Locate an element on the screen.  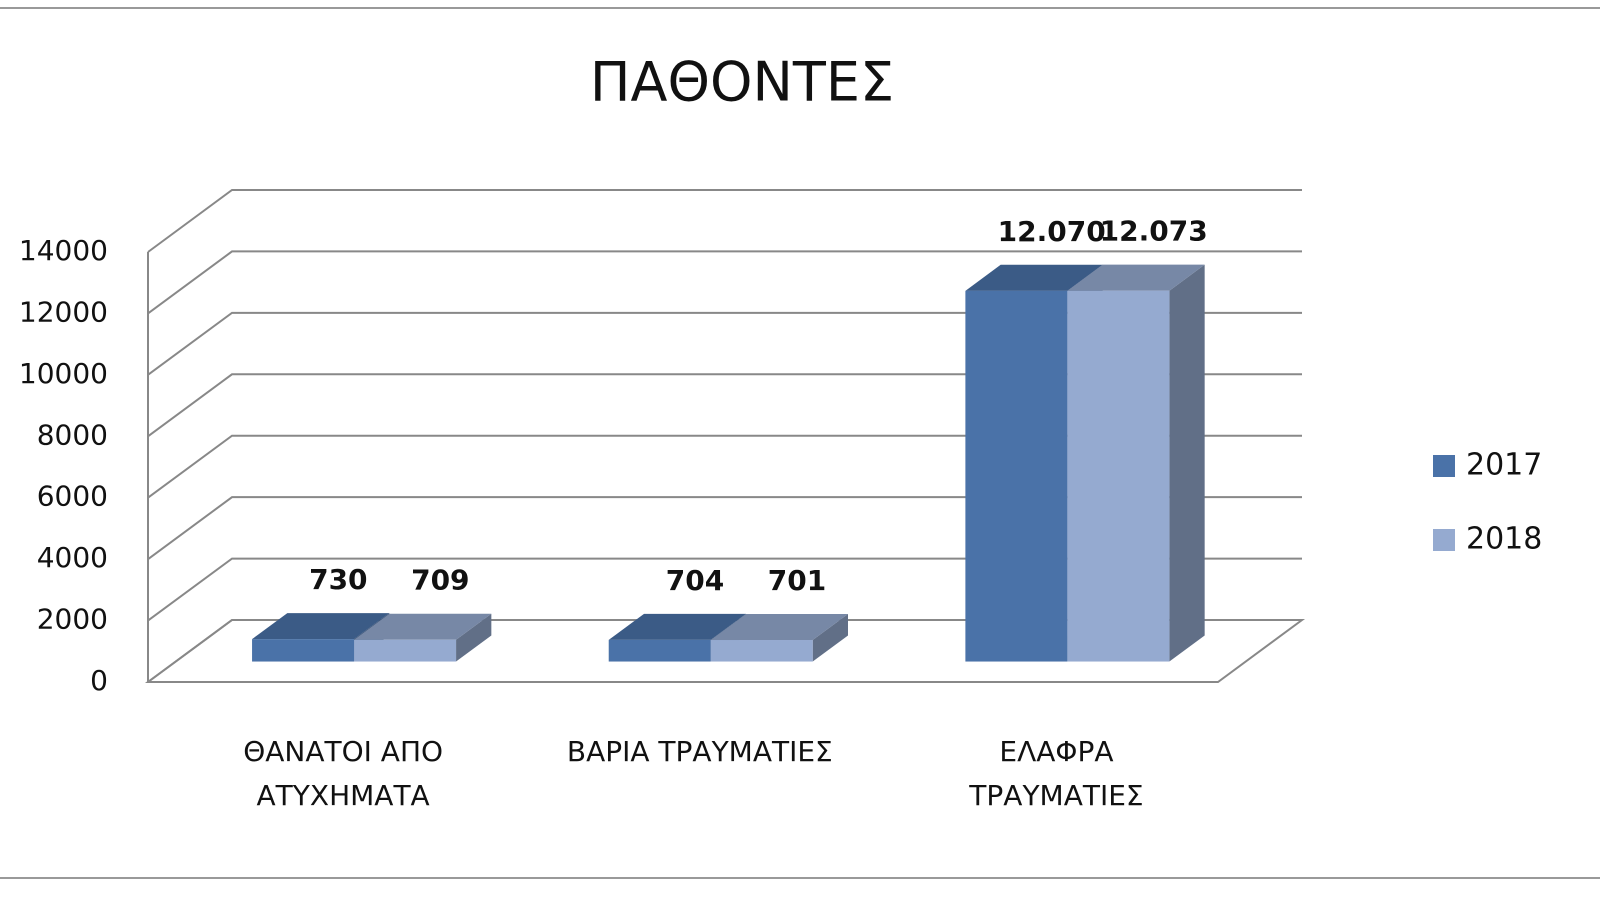
y-tick-label: 2000 is located at coordinates (72, 619).